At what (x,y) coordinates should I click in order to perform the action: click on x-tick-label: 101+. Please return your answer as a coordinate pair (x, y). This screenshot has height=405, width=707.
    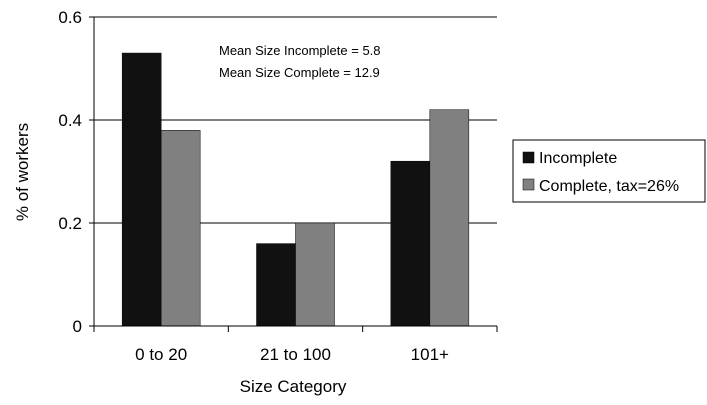
    Looking at the image, I should click on (430, 354).